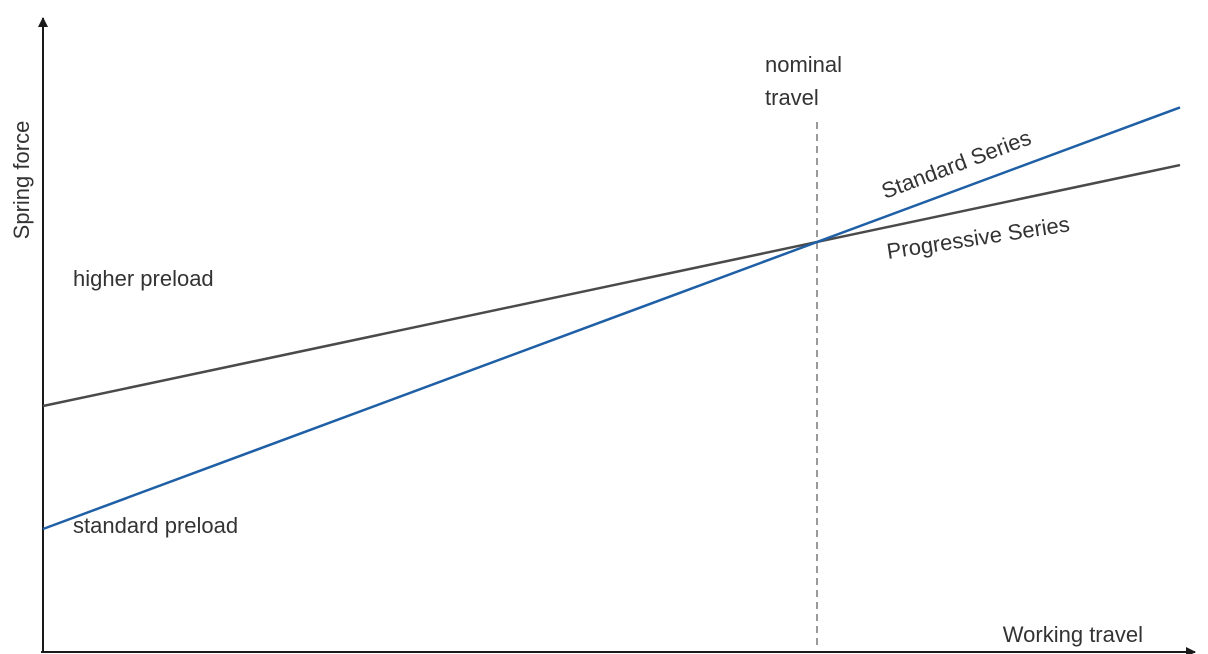 The height and width of the screenshot is (654, 1208). Describe the element at coordinates (155, 525) in the screenshot. I see `standard-preload-label: standard preload` at that location.